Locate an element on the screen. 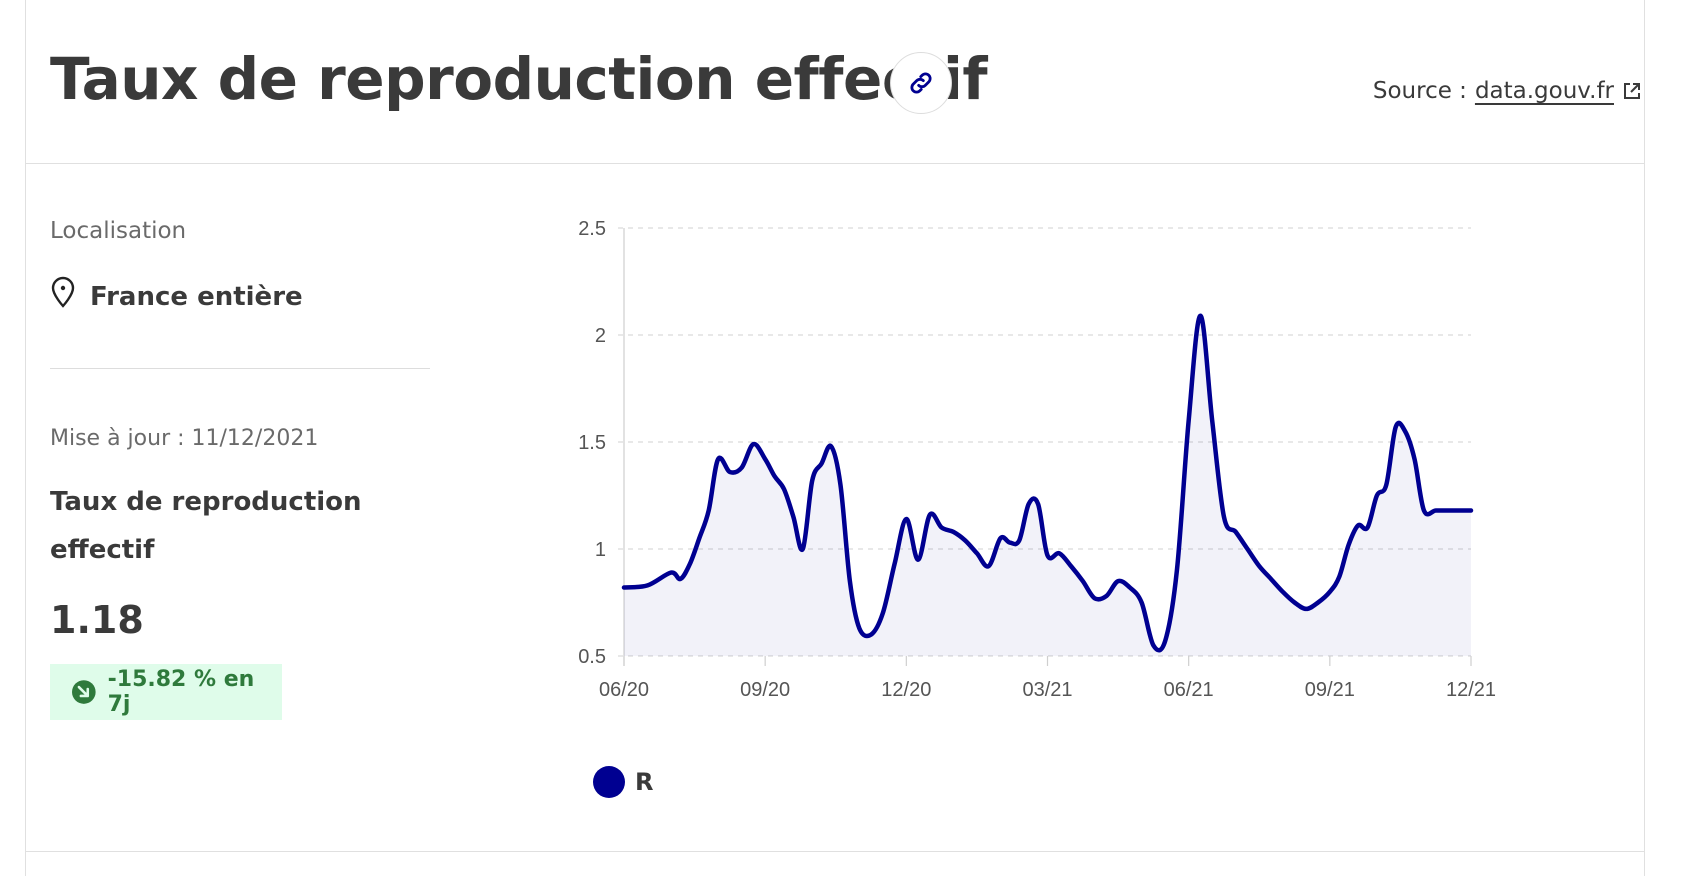 This screenshot has width=1690, height=876. x-tick-label: 12/20 is located at coordinates (906, 690).